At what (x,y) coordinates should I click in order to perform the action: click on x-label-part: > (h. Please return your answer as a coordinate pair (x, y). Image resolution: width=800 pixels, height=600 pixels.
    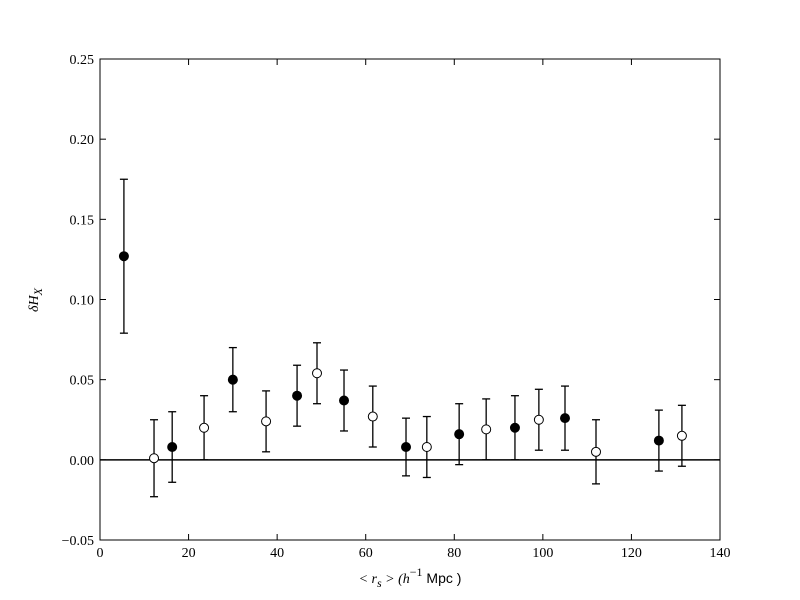
    Looking at the image, I should click on (396, 579).